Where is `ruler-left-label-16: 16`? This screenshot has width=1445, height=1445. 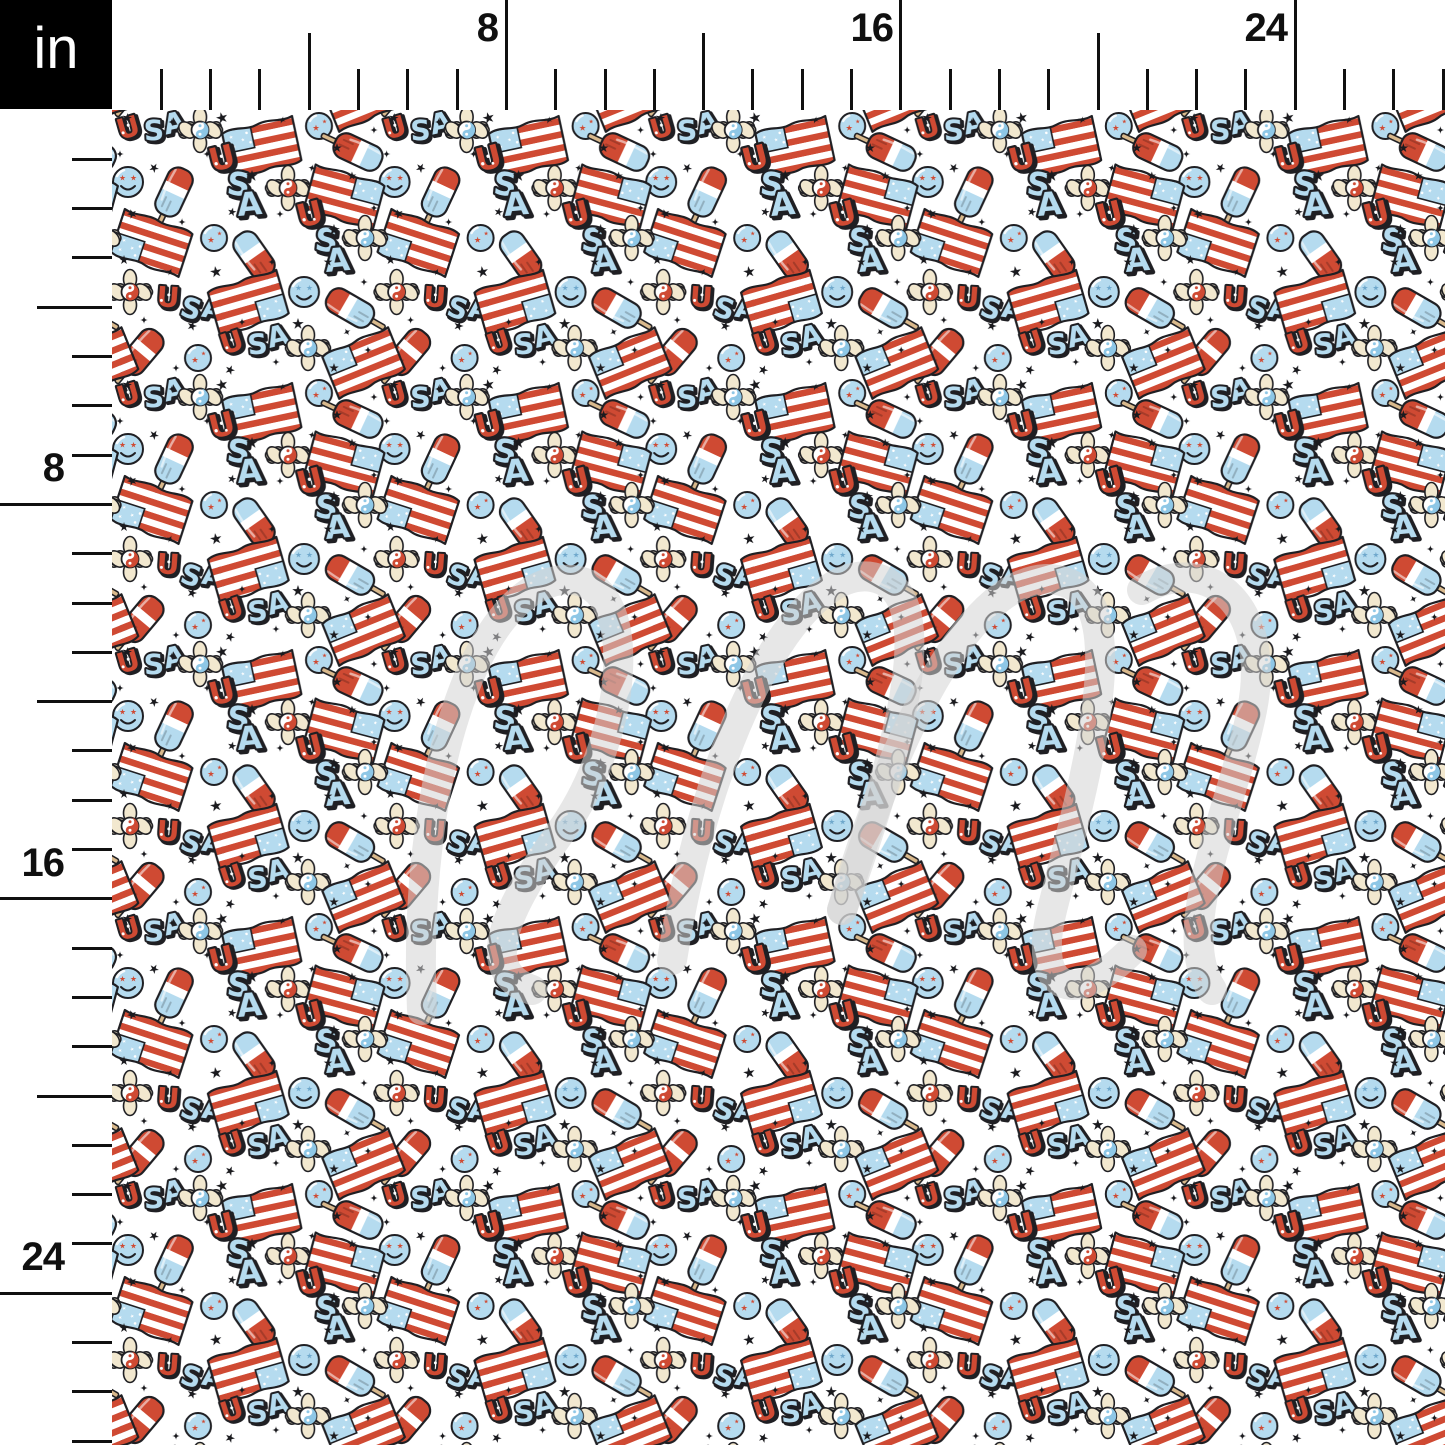
ruler-left-label-16: 16 is located at coordinates (43, 863).